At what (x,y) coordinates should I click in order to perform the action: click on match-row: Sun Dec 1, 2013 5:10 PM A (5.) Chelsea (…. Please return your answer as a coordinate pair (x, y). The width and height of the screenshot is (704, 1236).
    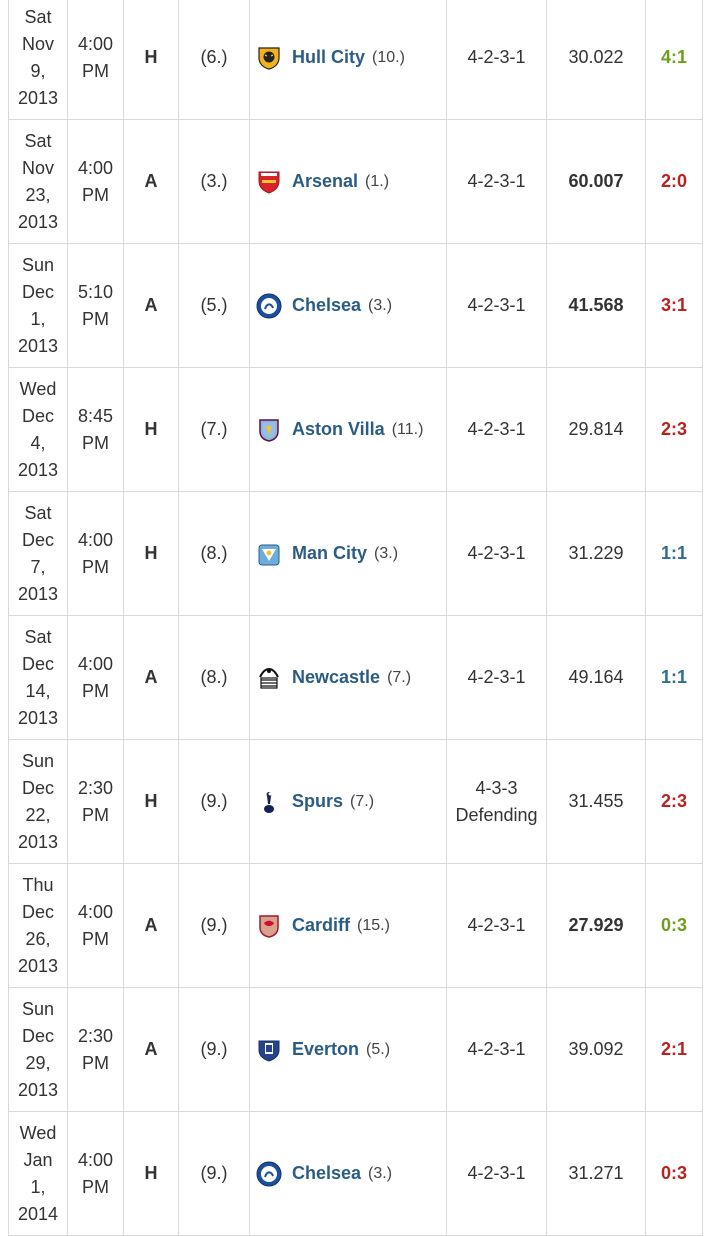
    Looking at the image, I should click on (355, 305).